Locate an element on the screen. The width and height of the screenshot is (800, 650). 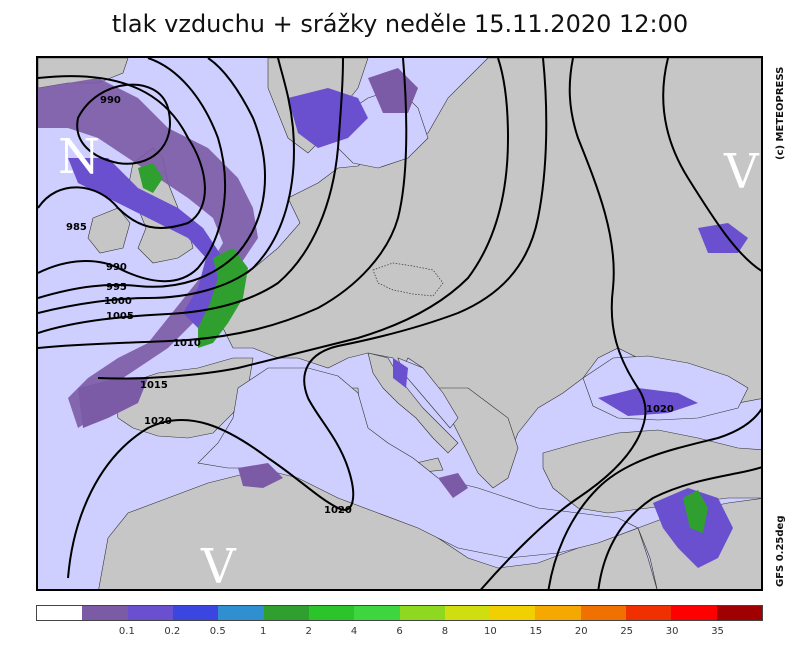
czech-border is located at coordinates (408, 279).